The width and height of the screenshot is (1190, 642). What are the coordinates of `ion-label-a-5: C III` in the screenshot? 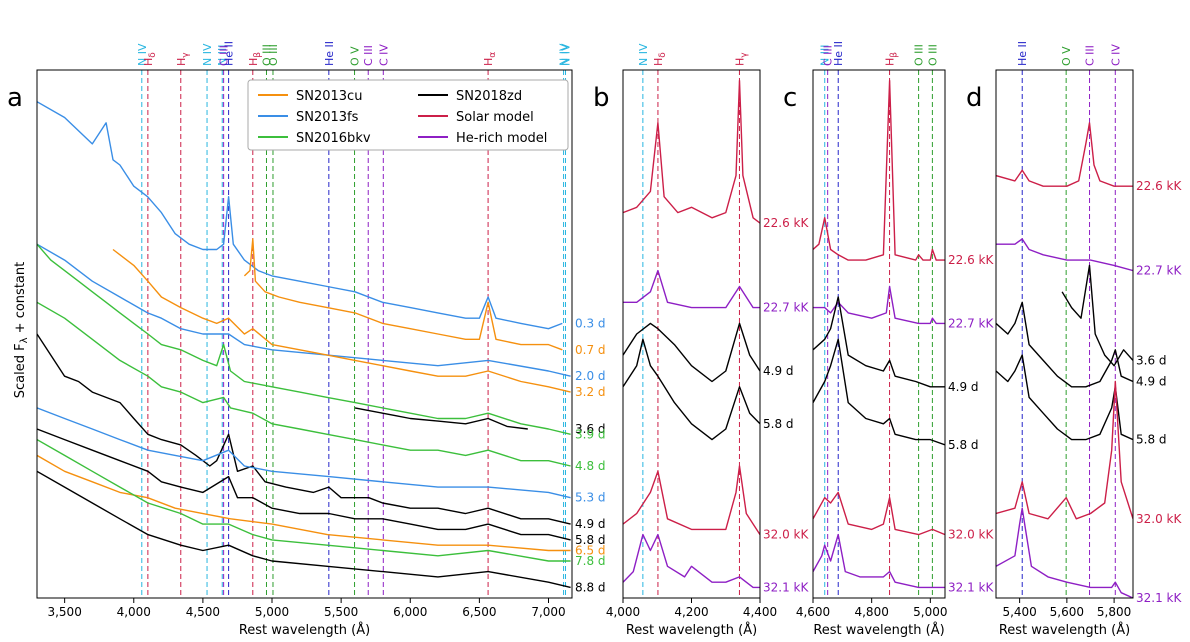 It's located at (224, 55).